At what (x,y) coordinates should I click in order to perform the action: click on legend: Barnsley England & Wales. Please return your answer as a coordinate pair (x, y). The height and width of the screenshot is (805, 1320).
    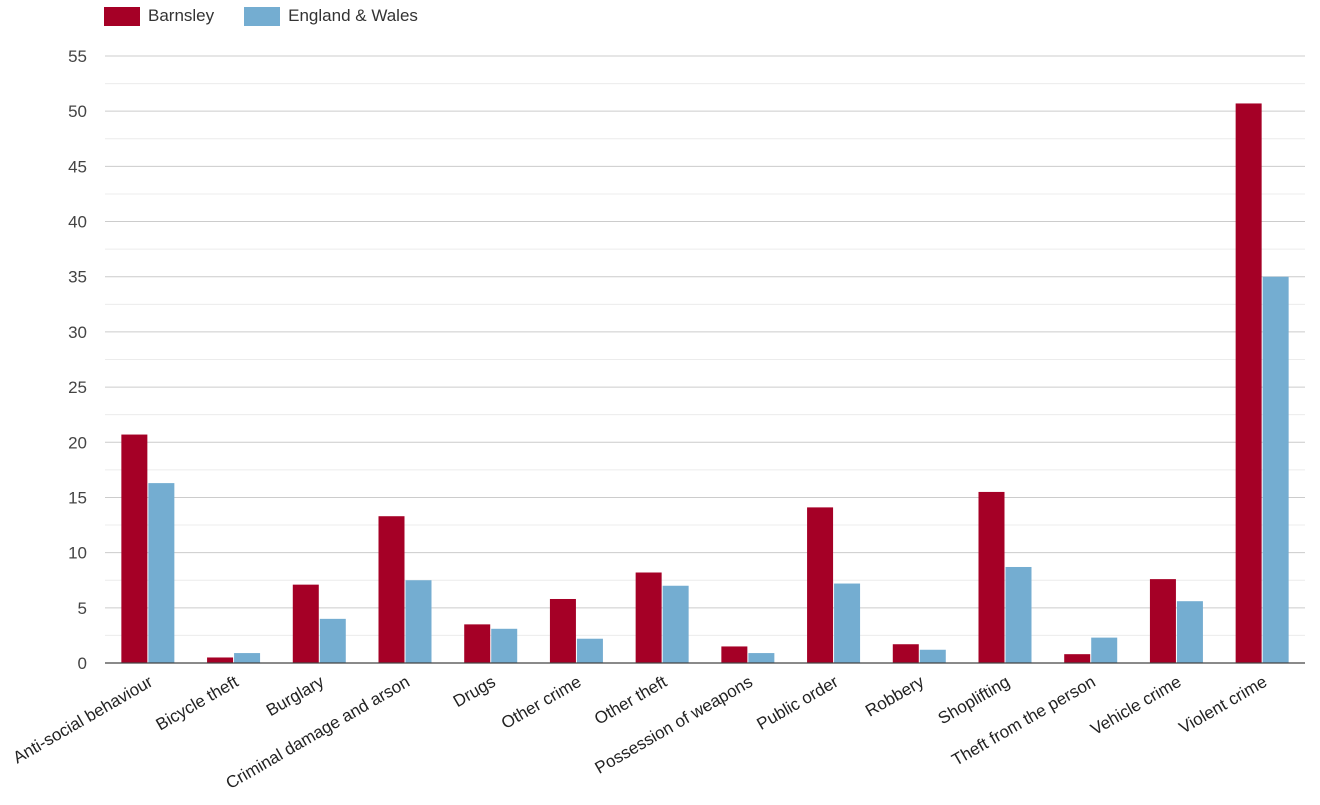
    Looking at the image, I should click on (261, 16).